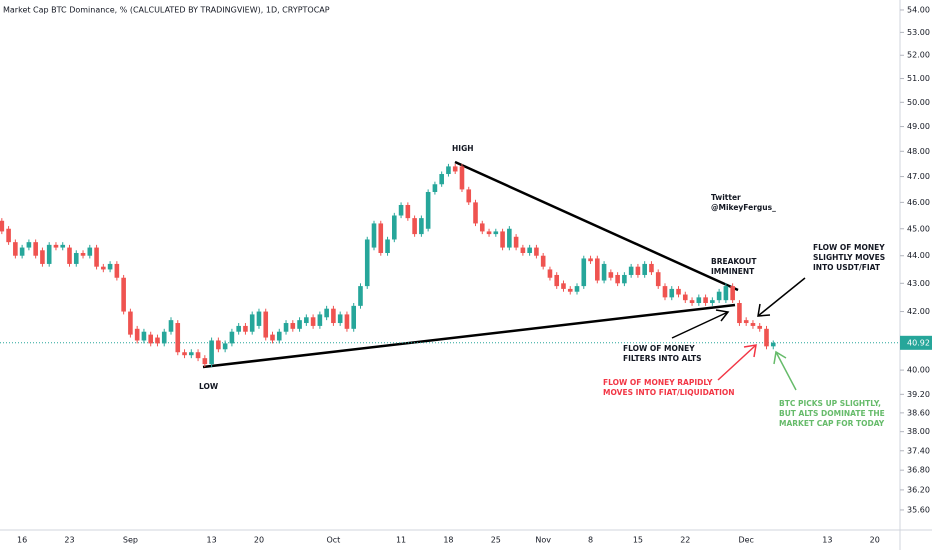 This screenshot has width=932, height=550. Describe the element at coordinates (658, 382) in the screenshot. I see `annotation-text: FLOW OF MONEY RAPIDLY` at that location.